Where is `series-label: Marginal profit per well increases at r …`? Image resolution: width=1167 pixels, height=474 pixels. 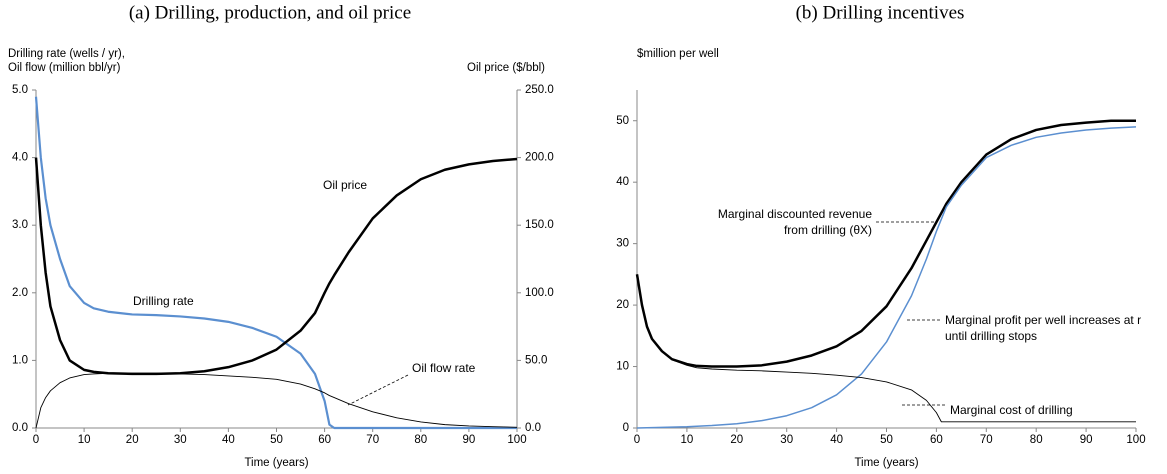 series-label: Marginal profit per well increases at r … is located at coordinates (1043, 328).